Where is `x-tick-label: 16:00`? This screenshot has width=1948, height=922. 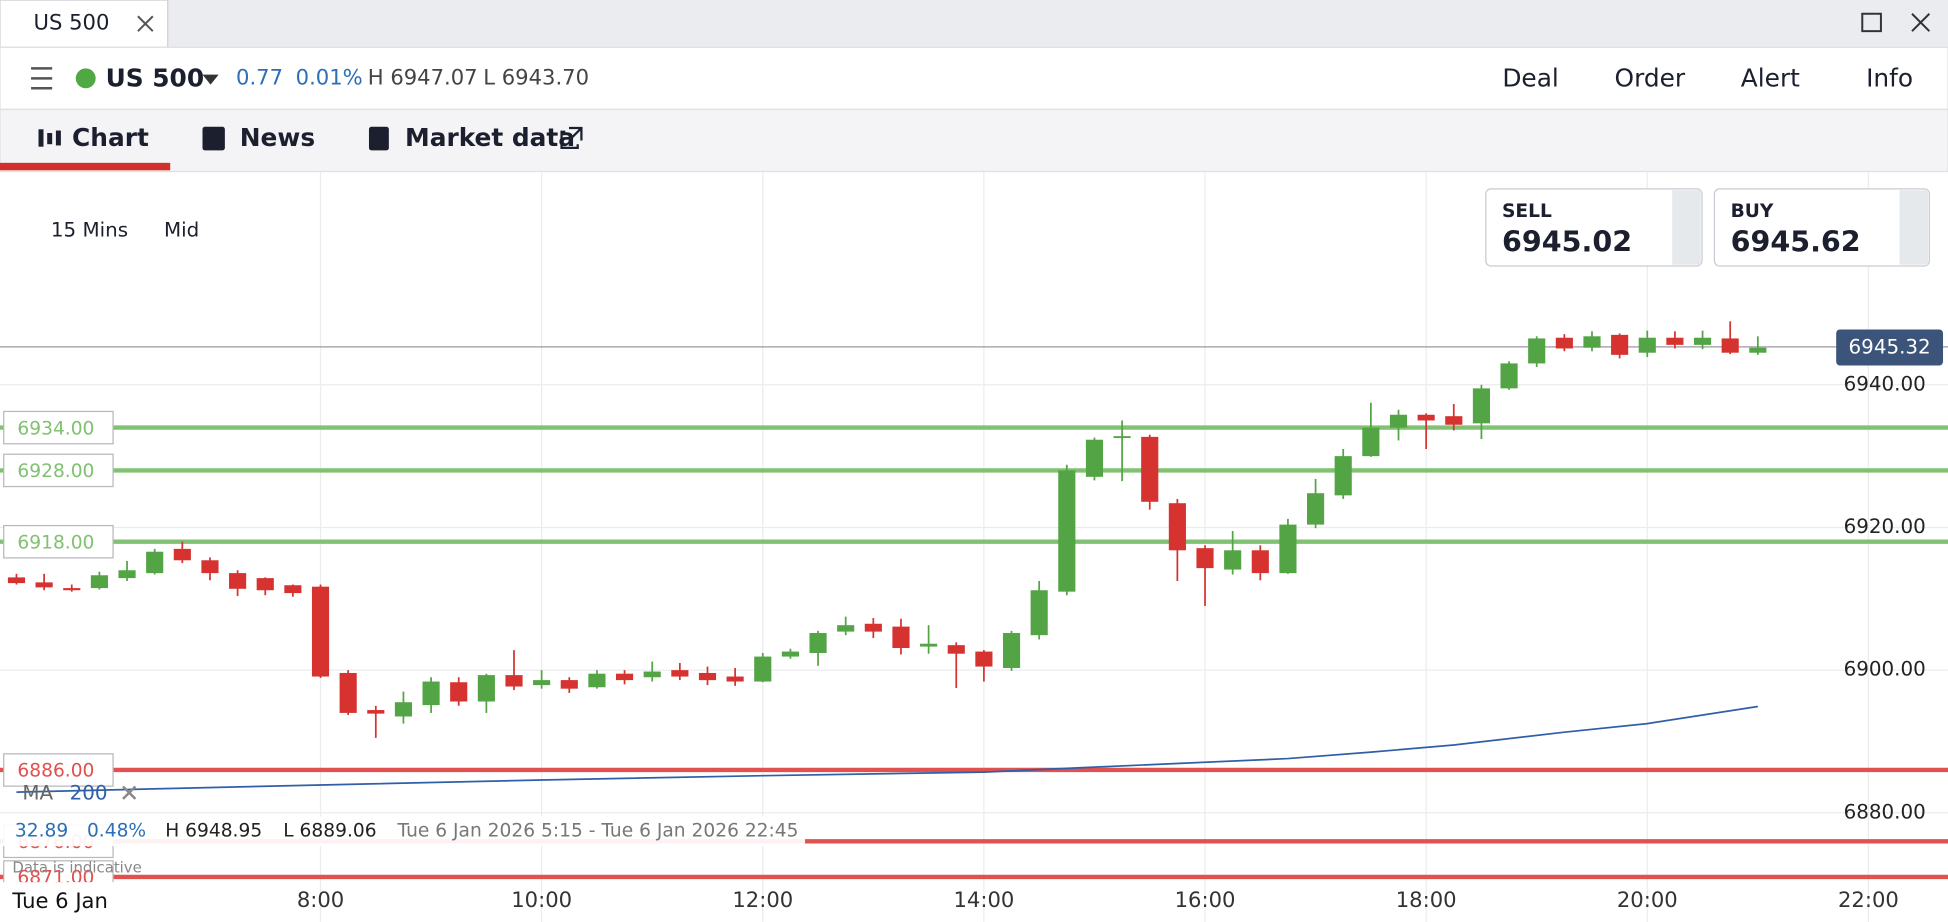 x-tick-label: 16:00 is located at coordinates (1205, 899).